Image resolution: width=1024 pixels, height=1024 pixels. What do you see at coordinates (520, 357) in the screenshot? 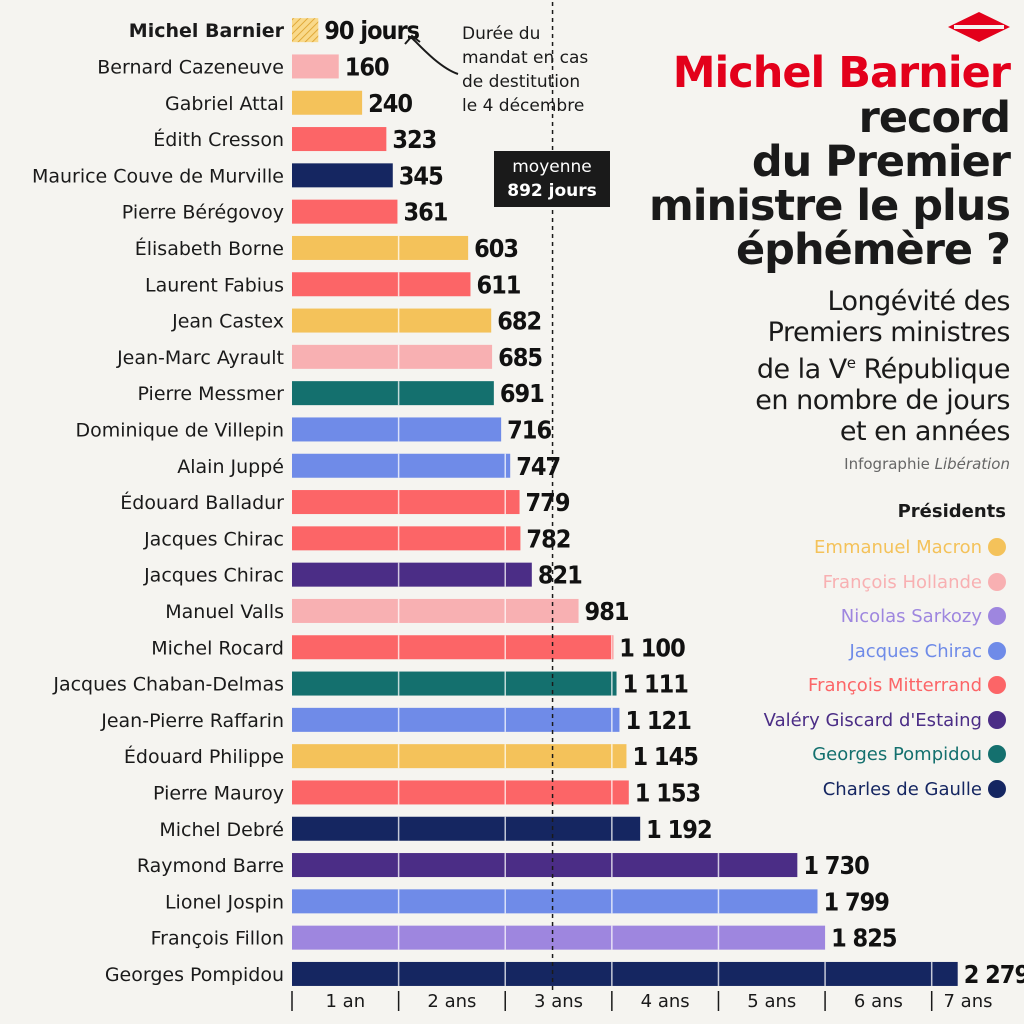
I see `bar-value-label: 685` at bounding box center [520, 357].